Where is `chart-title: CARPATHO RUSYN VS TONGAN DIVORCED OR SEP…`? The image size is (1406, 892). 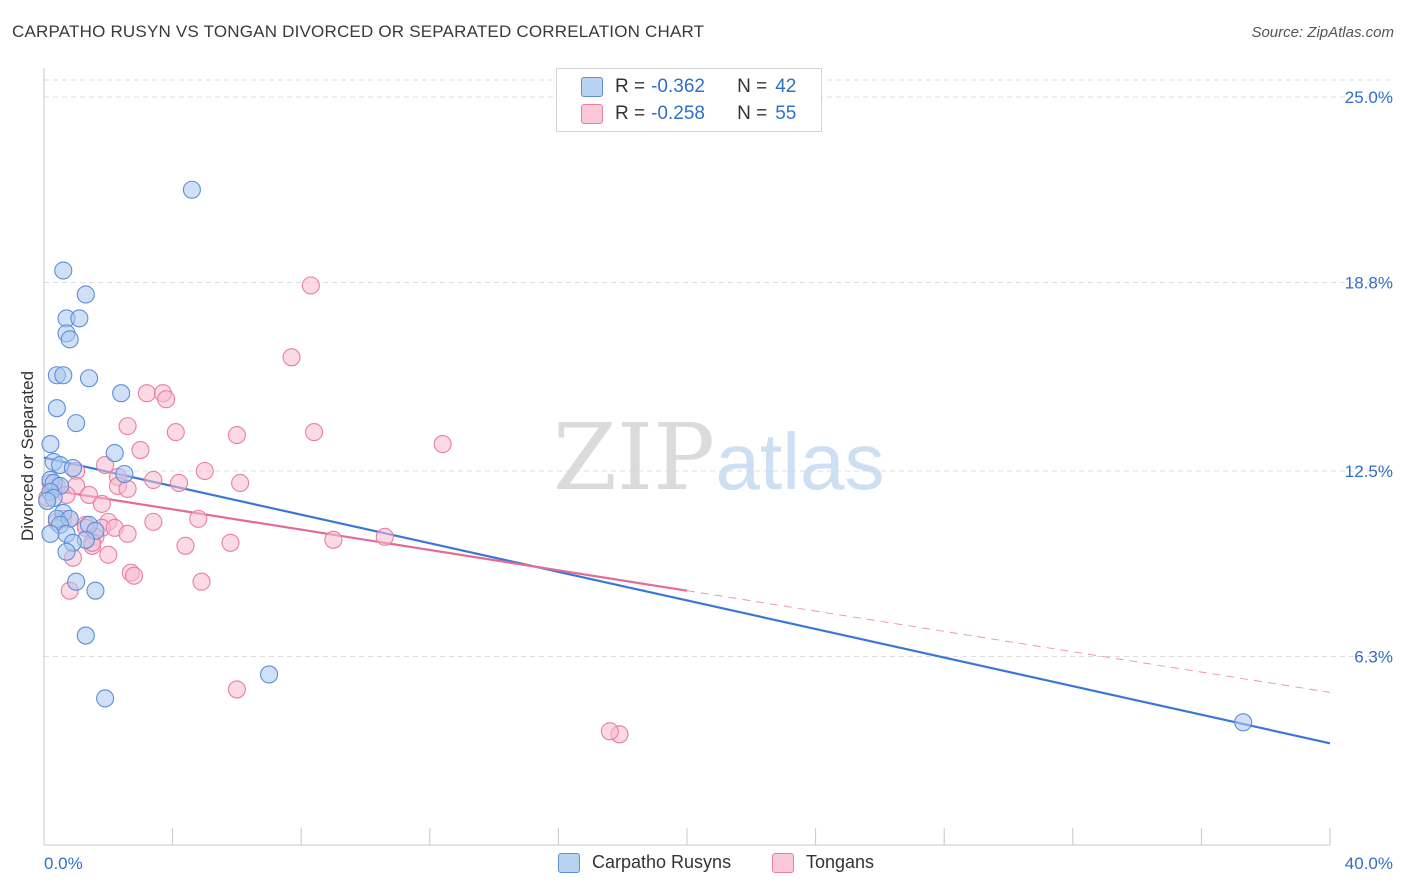 chart-title: CARPATHO RUSYN VS TONGAN DIVORCED OR SEP… is located at coordinates (358, 31).